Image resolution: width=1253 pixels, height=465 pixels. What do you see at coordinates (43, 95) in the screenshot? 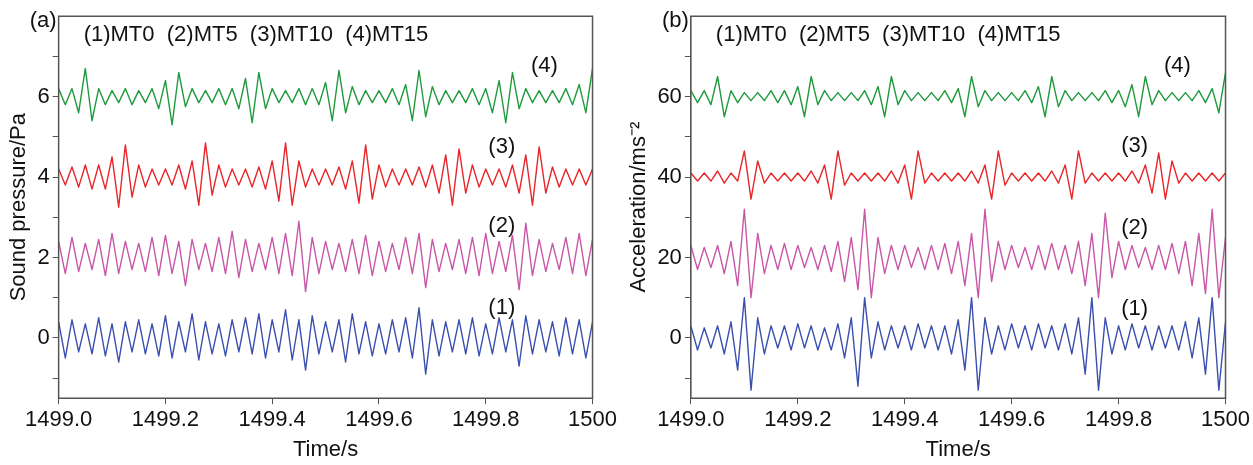
I see `y-tick-label: 6` at bounding box center [43, 95].